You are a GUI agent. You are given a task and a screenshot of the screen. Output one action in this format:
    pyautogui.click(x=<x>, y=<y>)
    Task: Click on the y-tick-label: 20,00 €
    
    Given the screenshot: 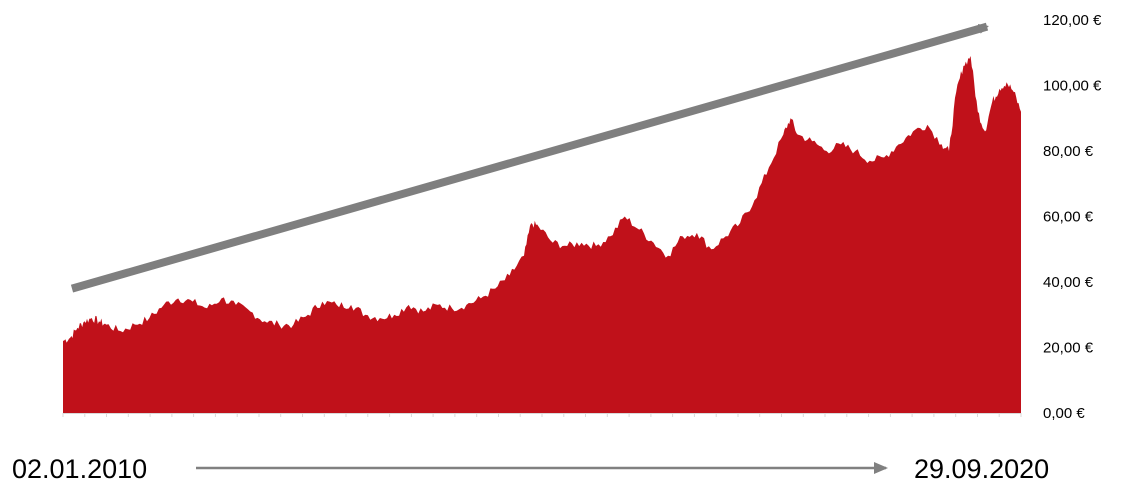 What is the action you would take?
    pyautogui.click(x=1068, y=348)
    